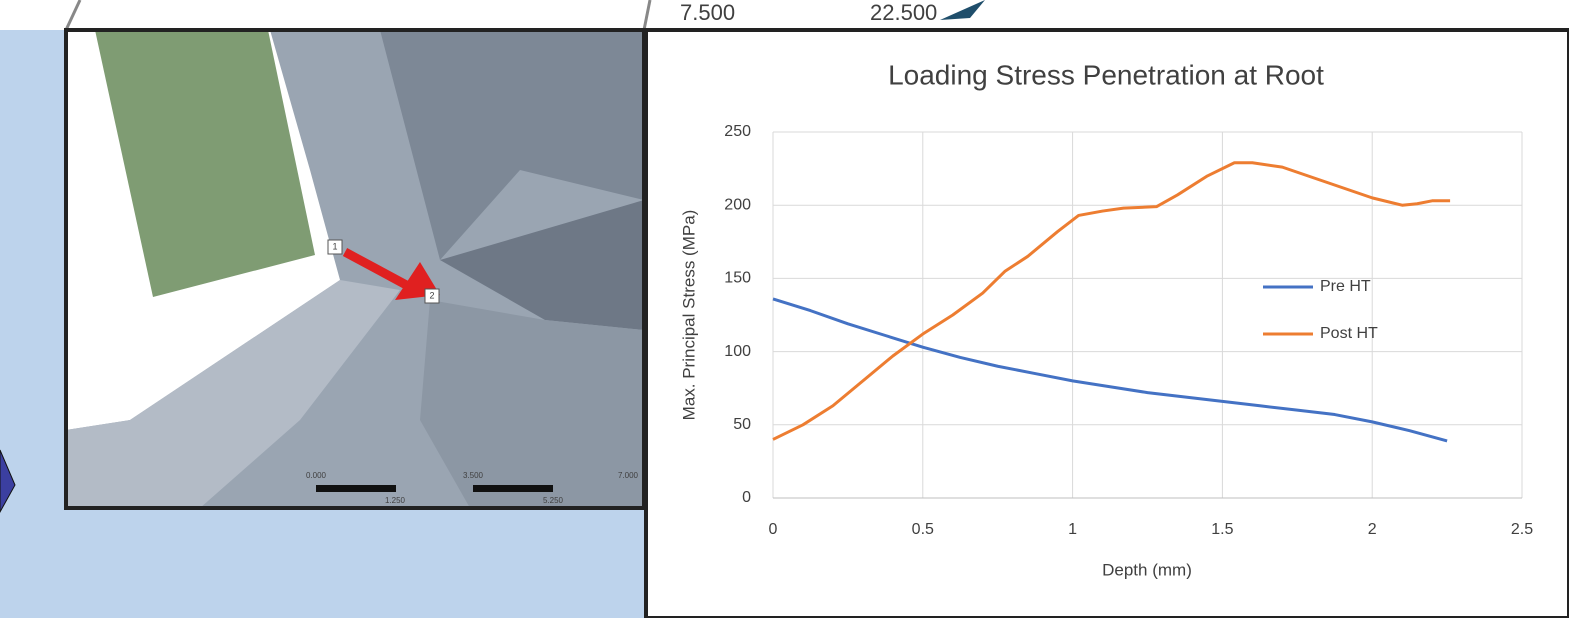 This screenshot has width=1569, height=618. Describe the element at coordinates (205, 163) in the screenshot. I see `green-region` at that location.